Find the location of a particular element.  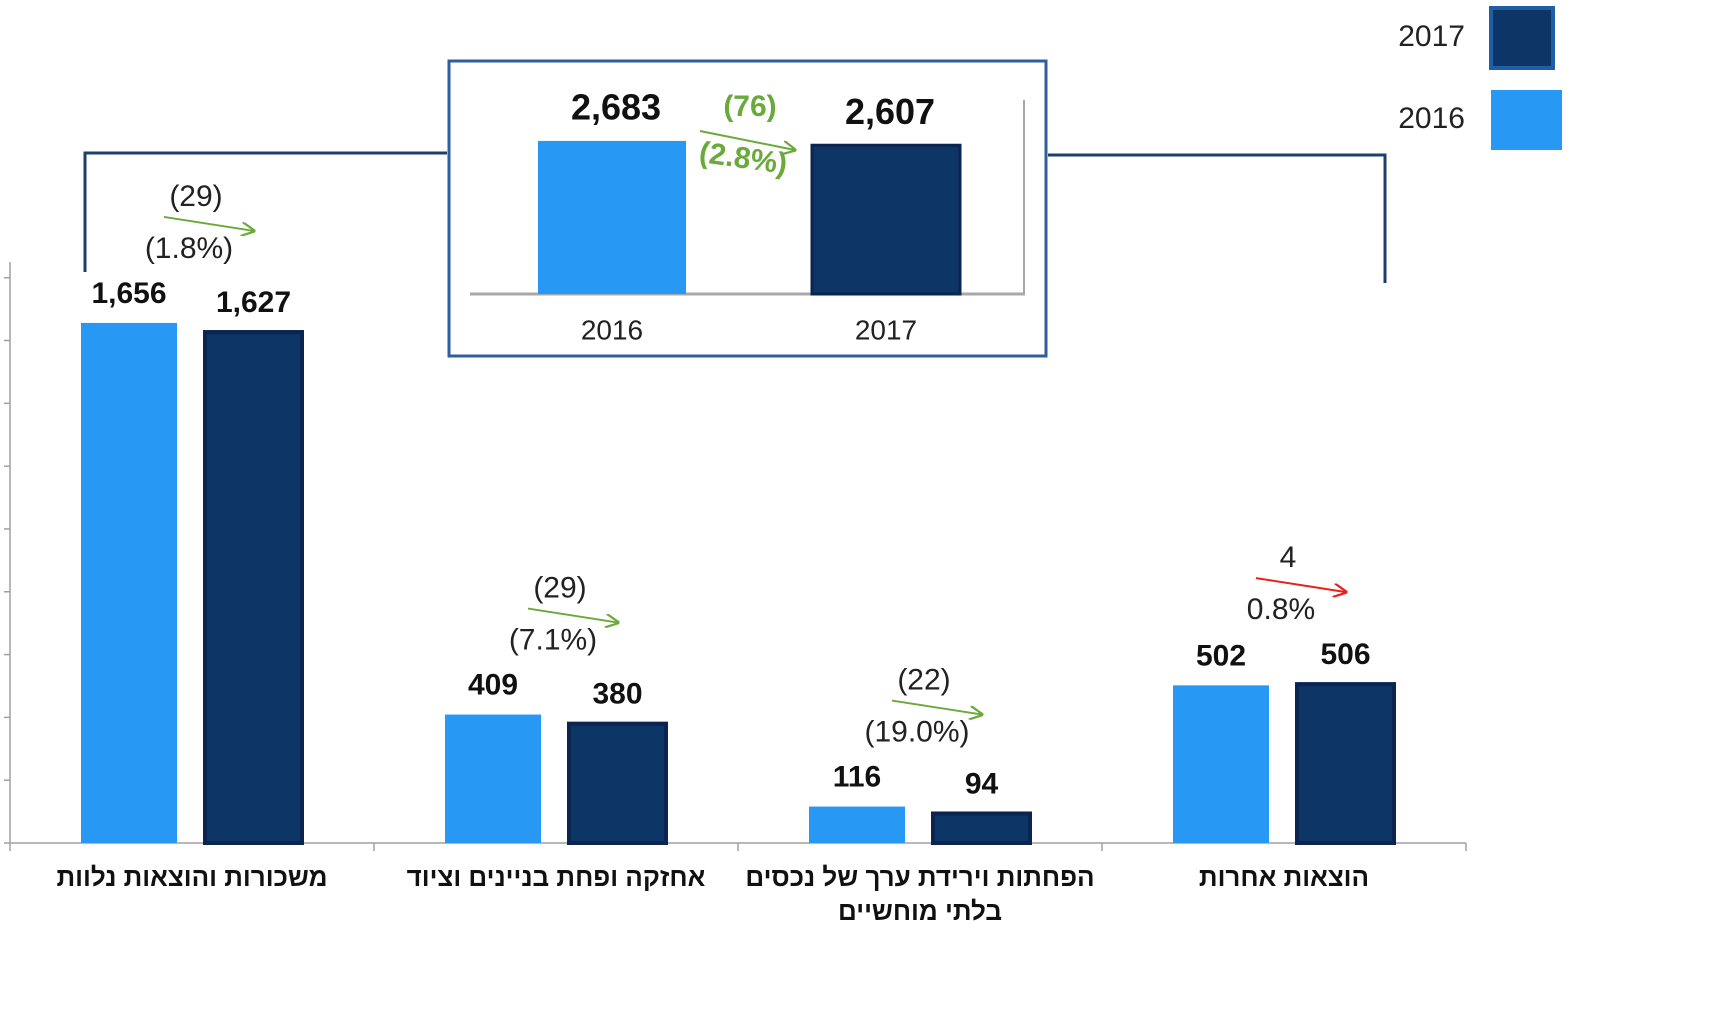

value-label: 409 is located at coordinates (493, 684).